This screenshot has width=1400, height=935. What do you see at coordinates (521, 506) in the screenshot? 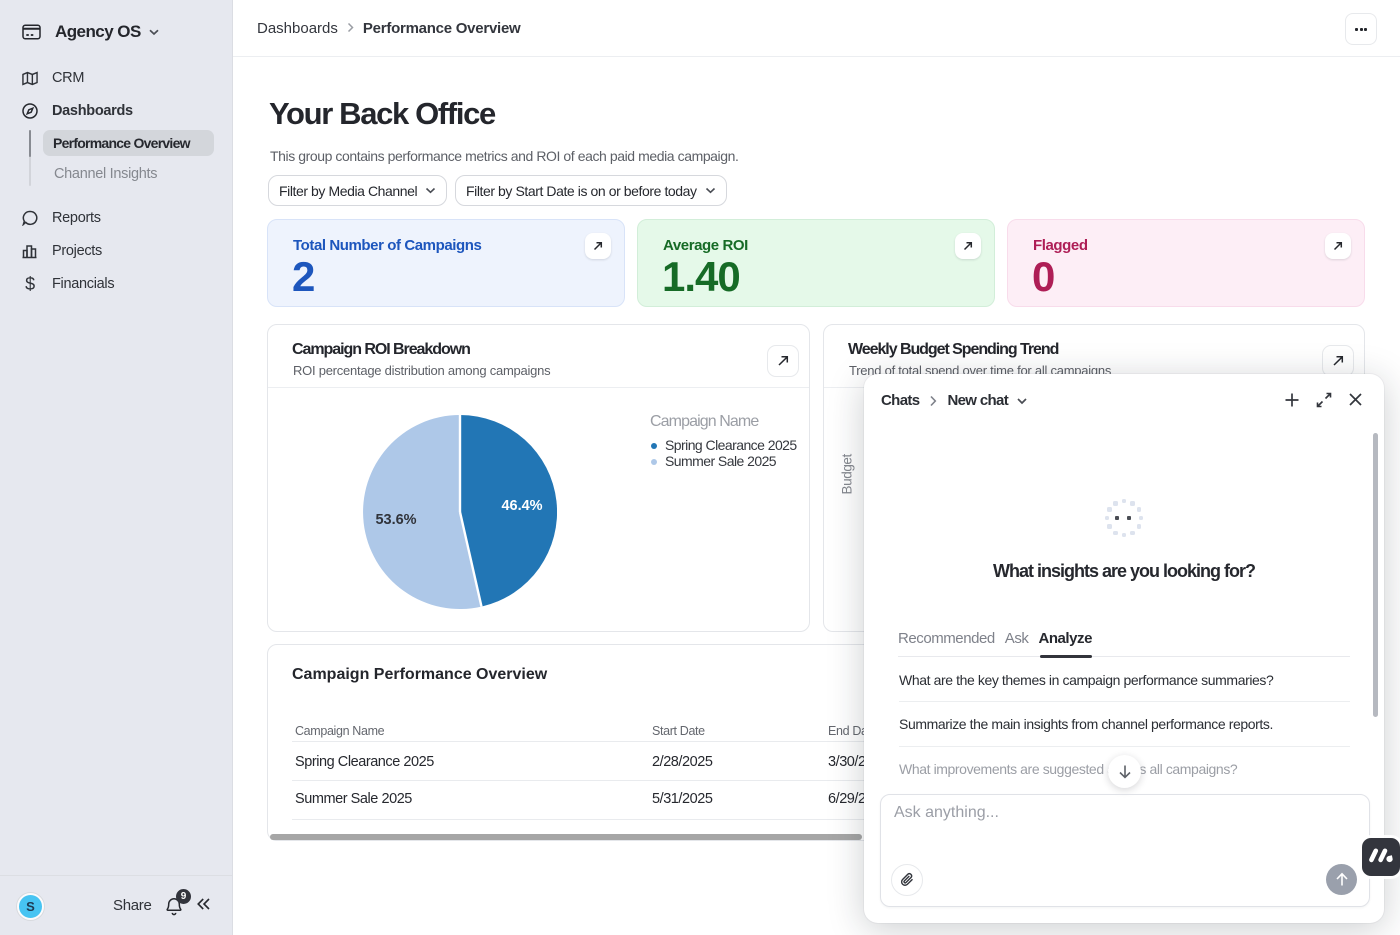
I see `svg-text: 46.4%` at bounding box center [521, 506].